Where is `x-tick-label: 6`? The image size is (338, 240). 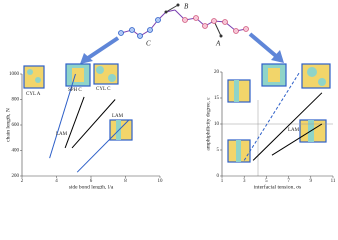 x-tick-label: 6 is located at coordinates (91, 181).